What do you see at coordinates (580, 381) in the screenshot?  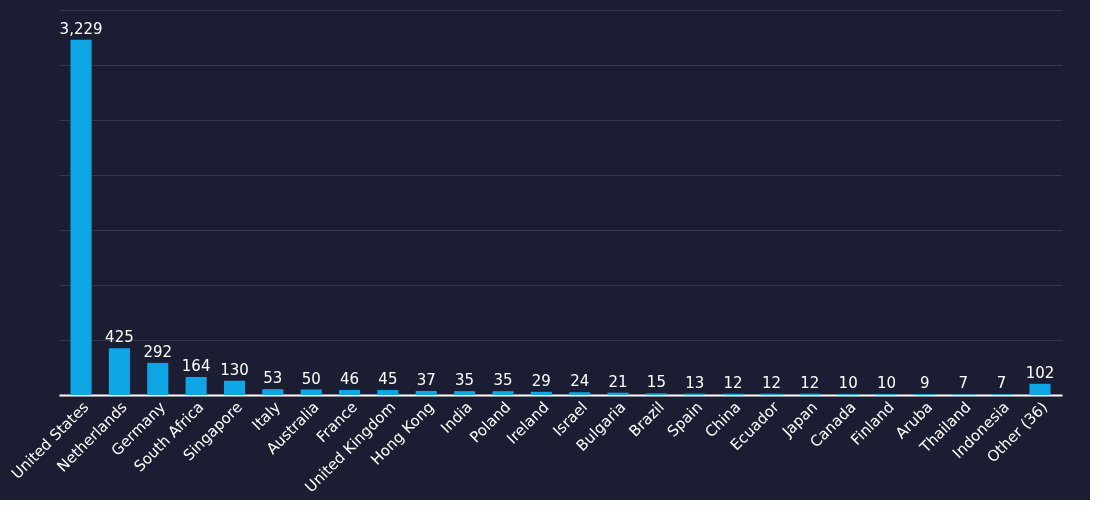 I see `data-label: 24` at bounding box center [580, 381].